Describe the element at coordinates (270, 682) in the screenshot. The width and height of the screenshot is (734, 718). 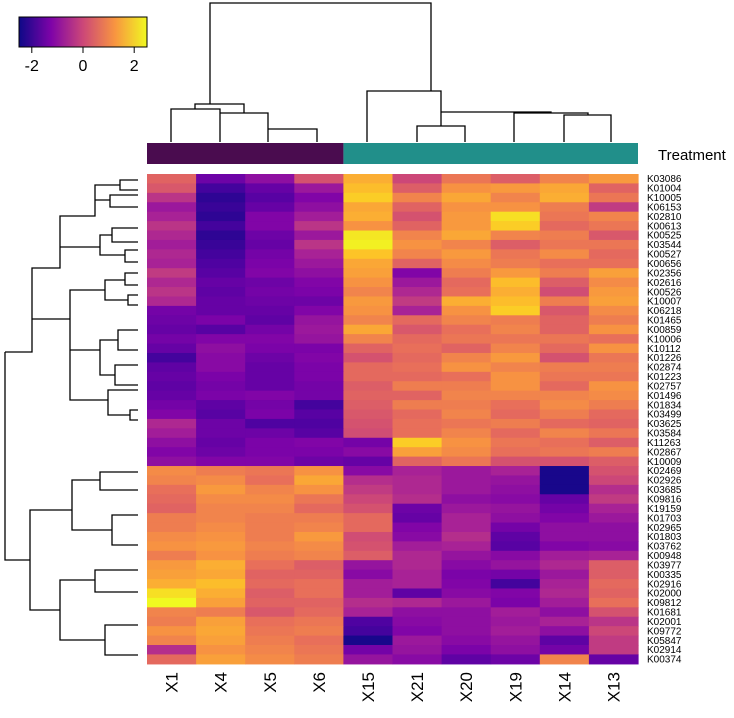
I see `column-label: X5` at that location.